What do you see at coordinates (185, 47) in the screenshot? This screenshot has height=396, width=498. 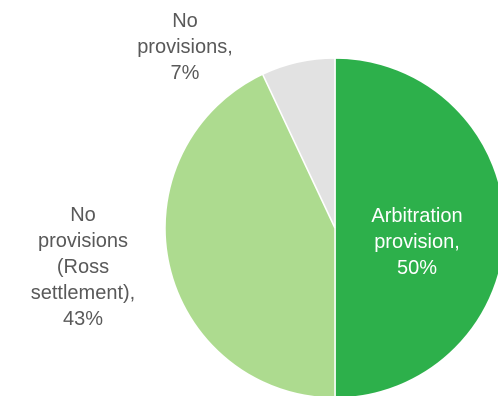 I see `slice-label-no-provisions: No provisions, 7%` at bounding box center [185, 47].